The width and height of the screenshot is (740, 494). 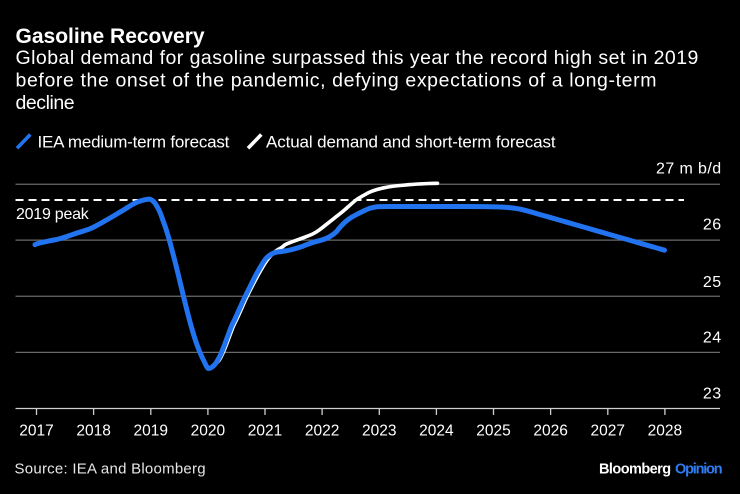 I want to click on svg-text: 2021, so click(x=265, y=430).